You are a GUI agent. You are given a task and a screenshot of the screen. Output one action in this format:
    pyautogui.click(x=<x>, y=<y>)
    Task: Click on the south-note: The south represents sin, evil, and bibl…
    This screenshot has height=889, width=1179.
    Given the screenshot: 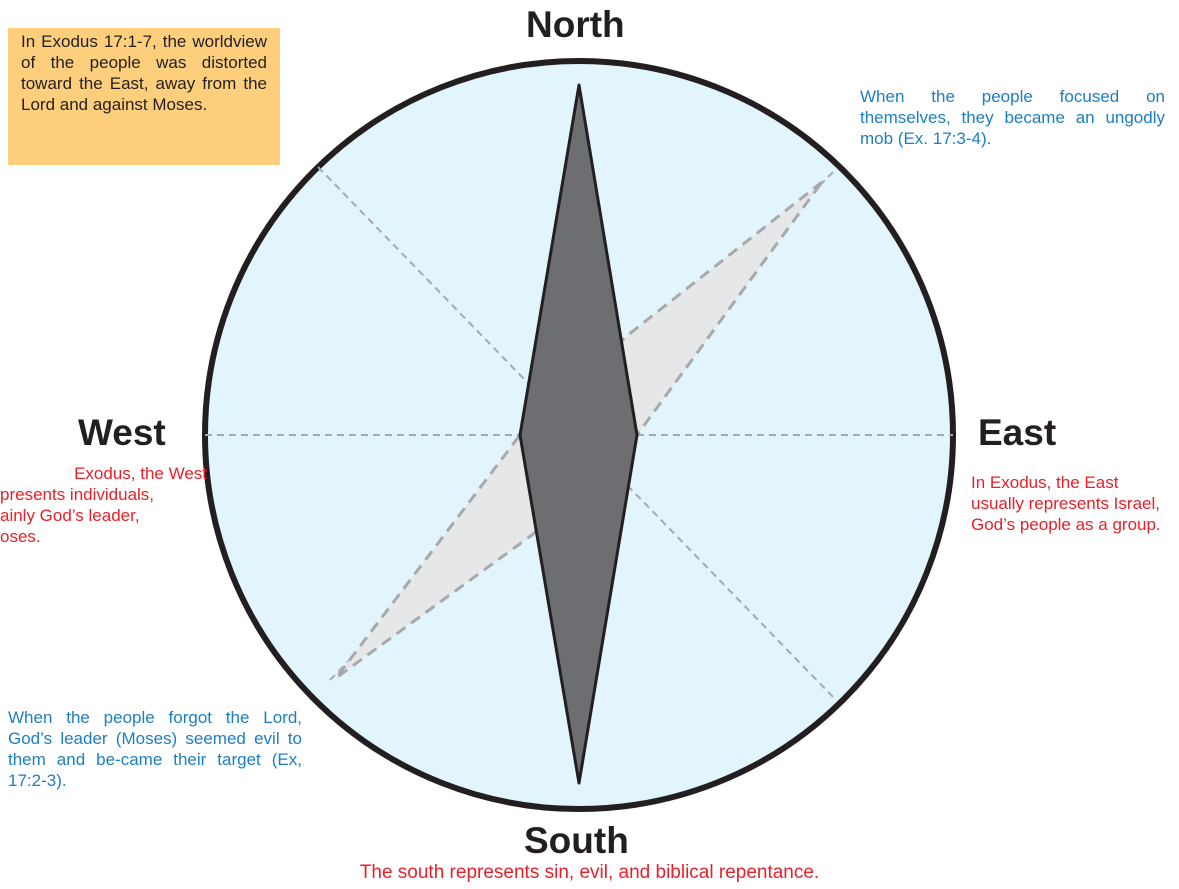 What is the action you would take?
    pyautogui.click(x=589, y=872)
    